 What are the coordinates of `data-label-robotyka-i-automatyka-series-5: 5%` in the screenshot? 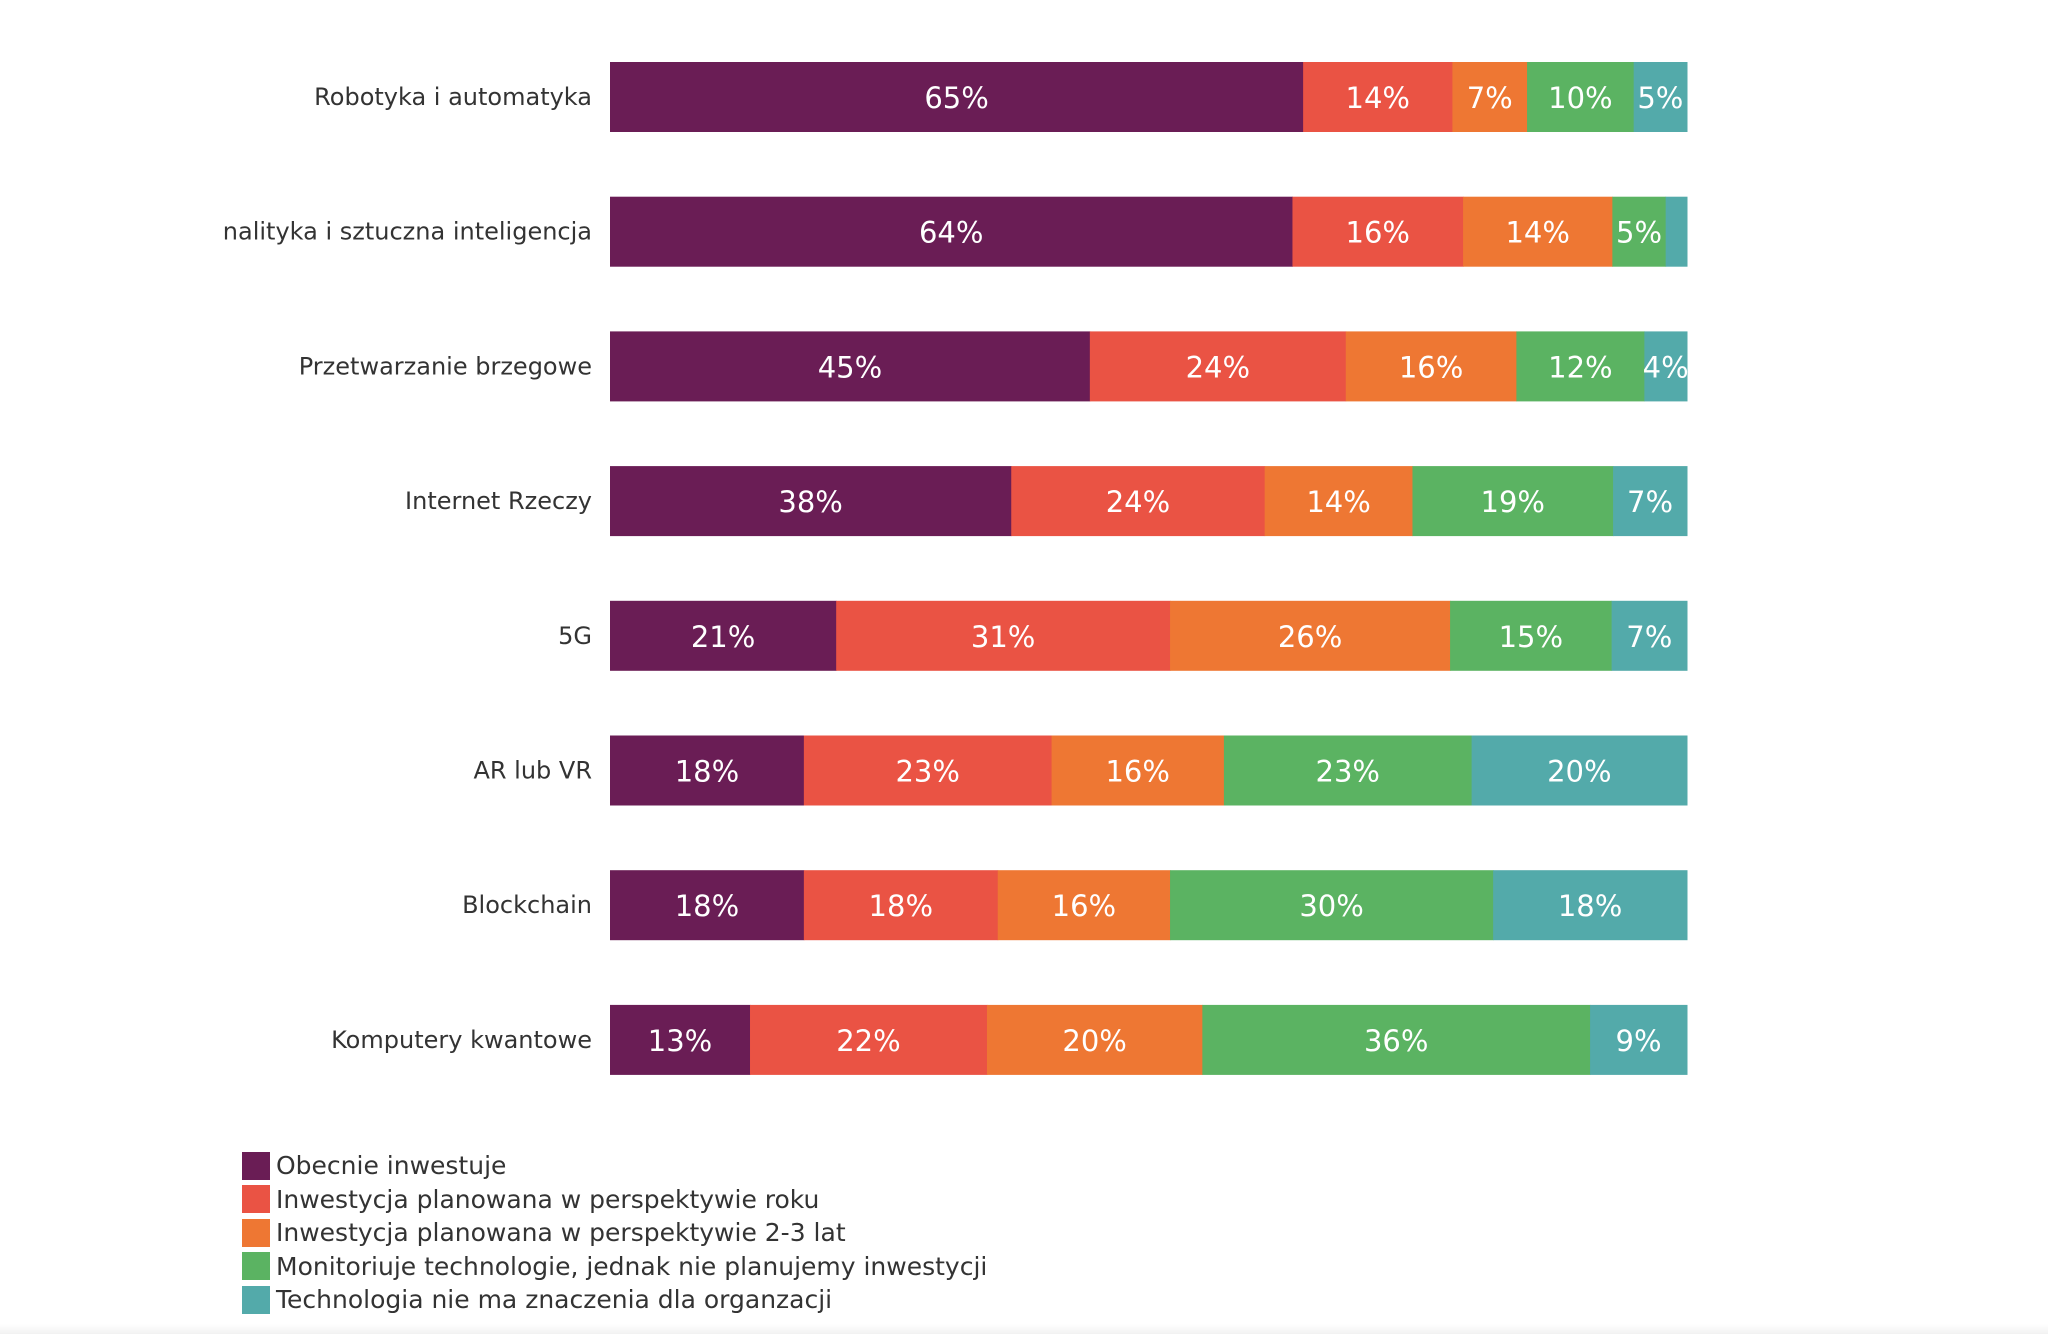 It's located at (1660, 98).